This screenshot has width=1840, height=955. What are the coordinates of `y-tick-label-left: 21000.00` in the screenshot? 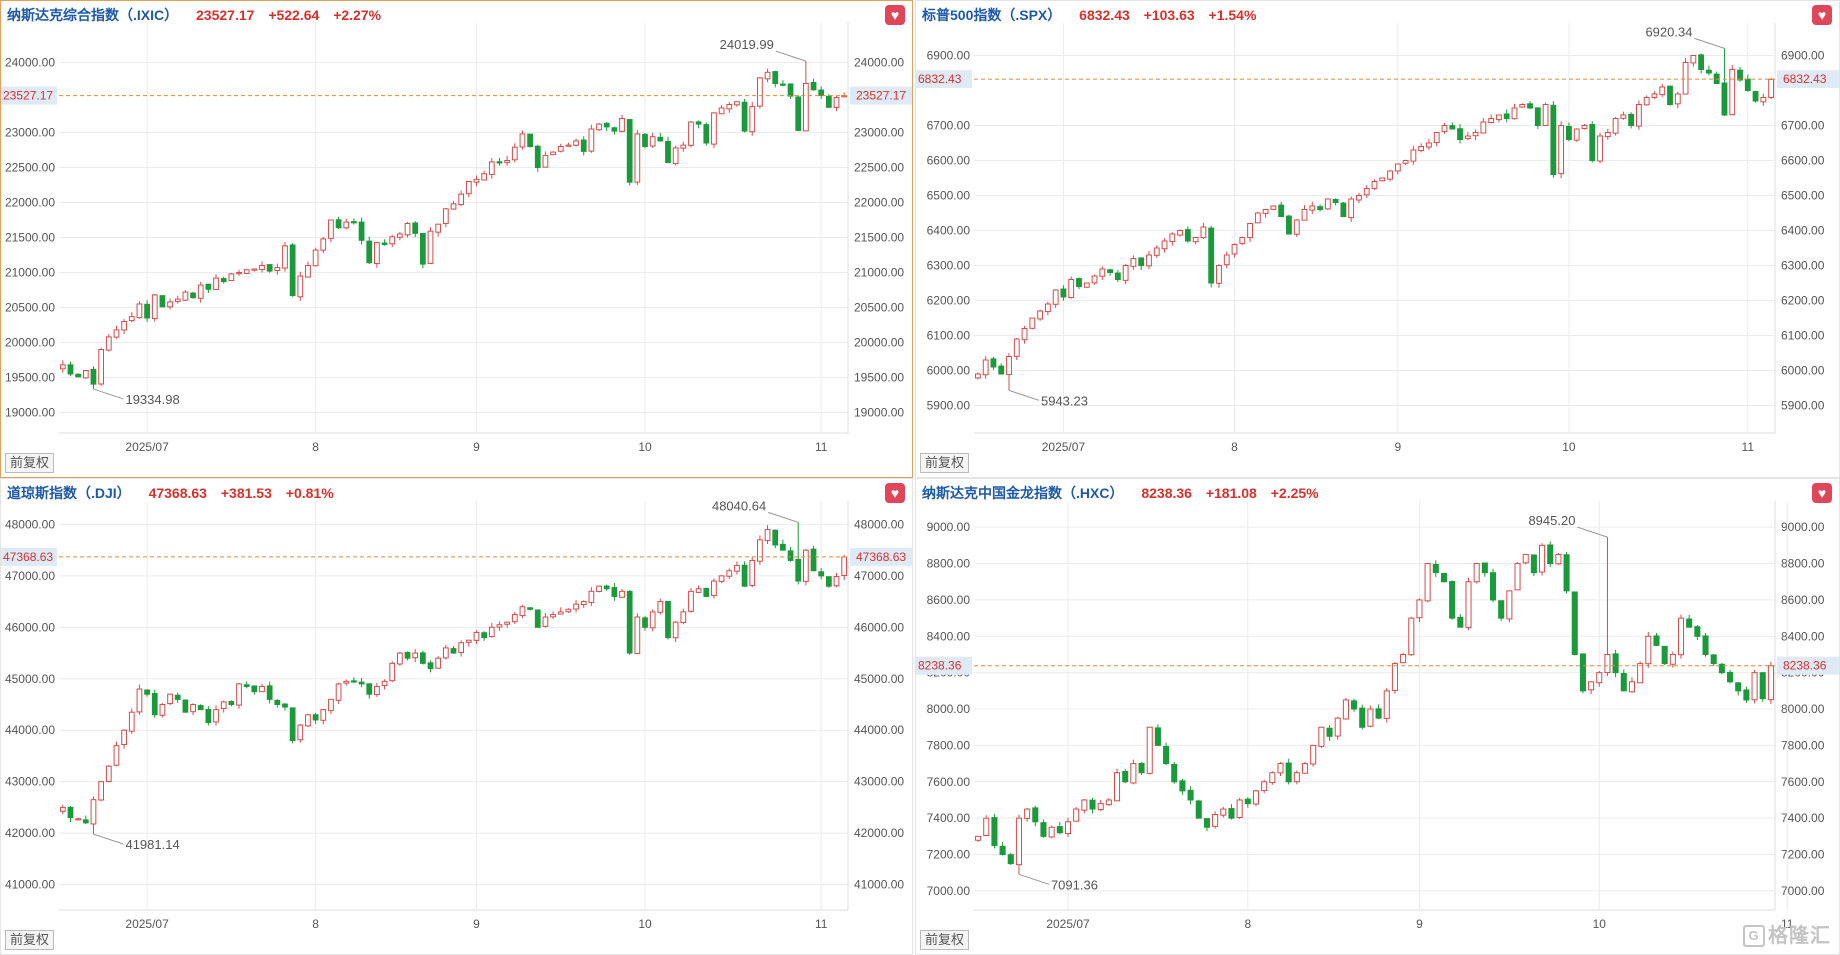 It's located at (30, 273).